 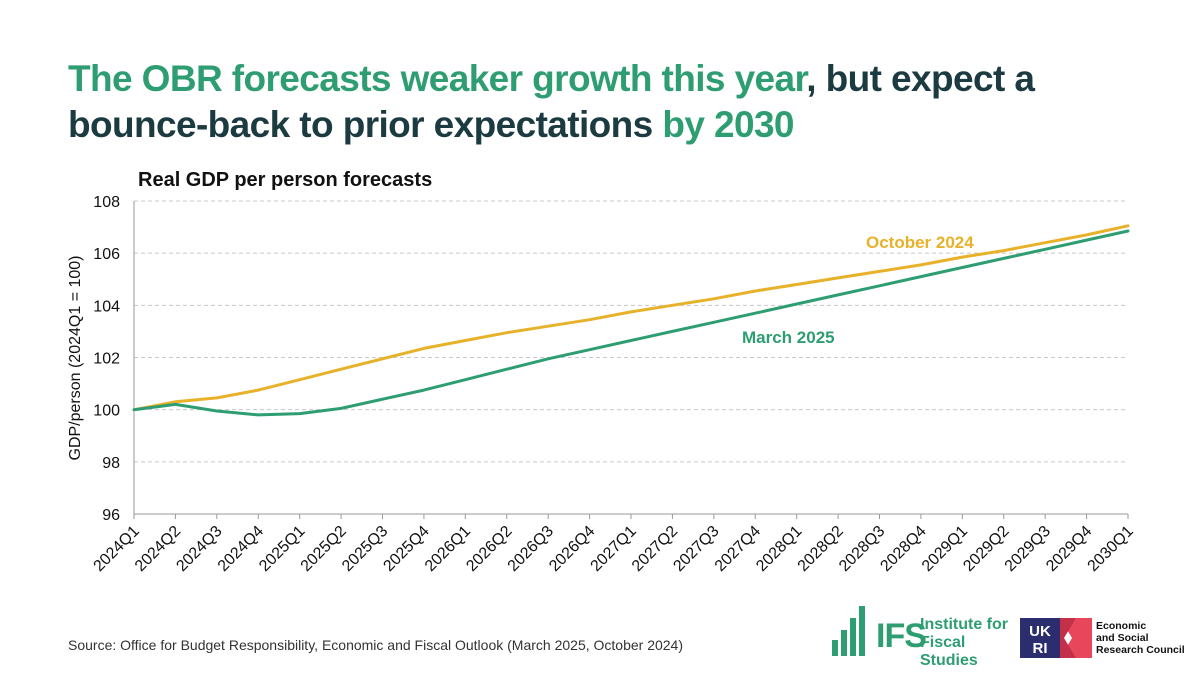 I want to click on ifs-bars-icon, so click(x=848, y=631).